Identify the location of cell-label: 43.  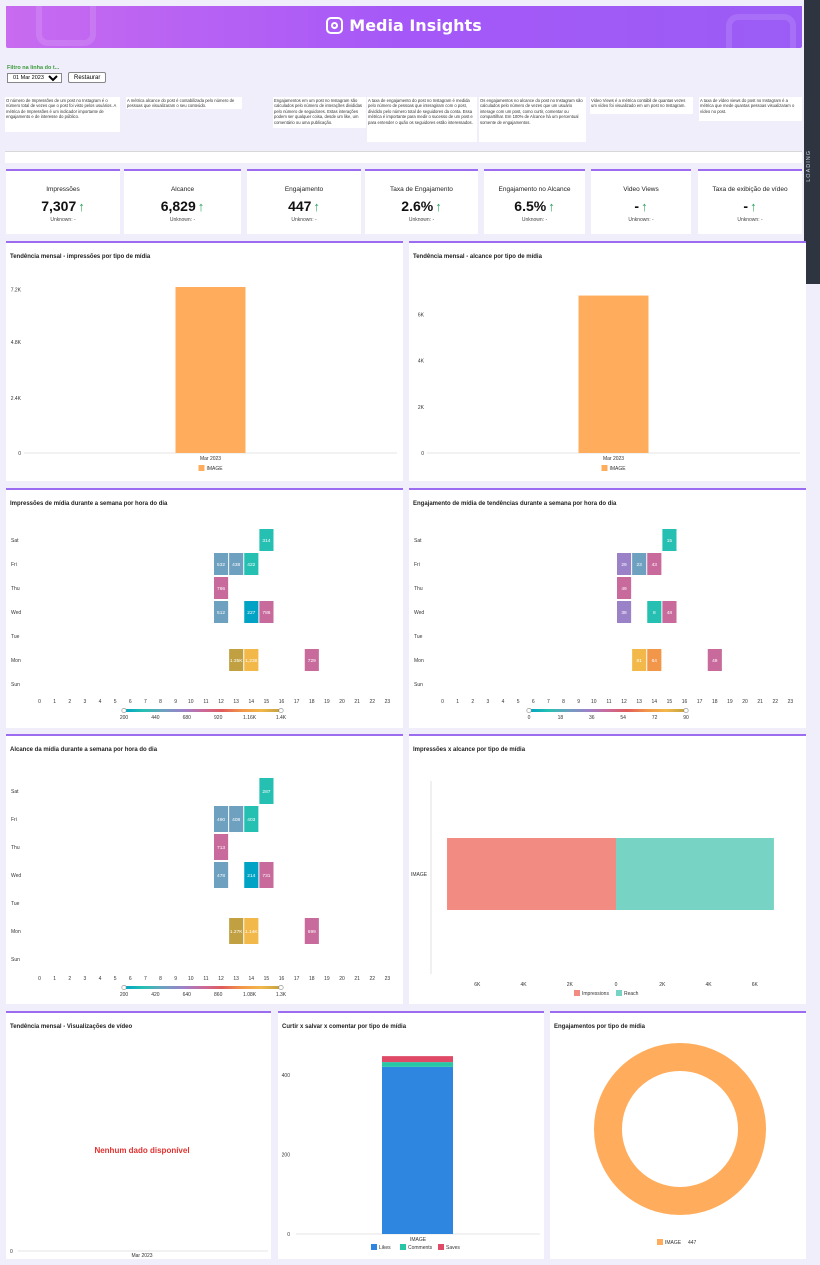
(655, 565).